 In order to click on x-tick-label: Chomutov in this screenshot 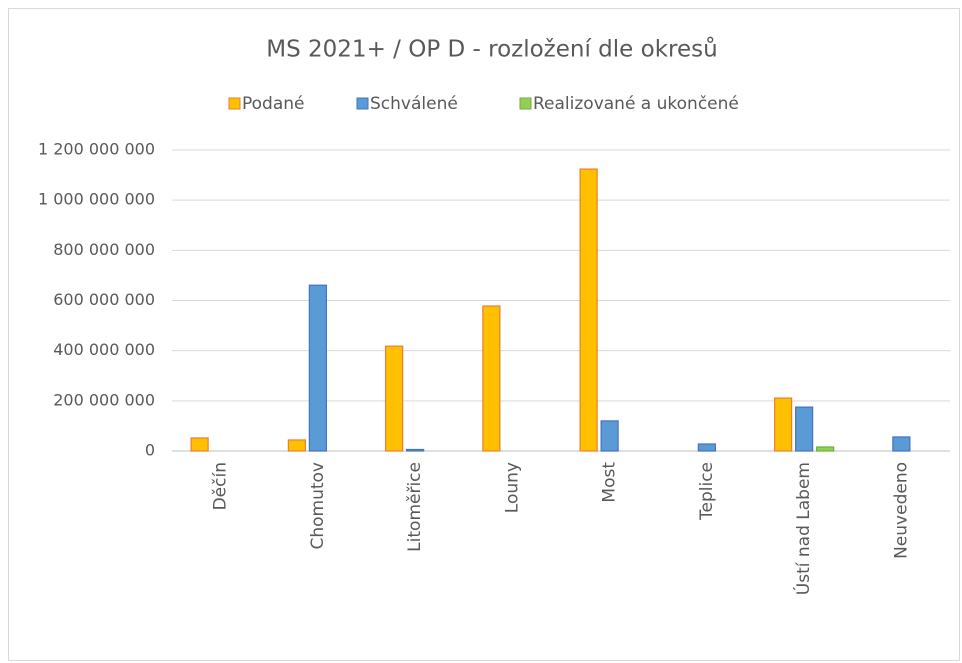, I will do `click(318, 506)`.